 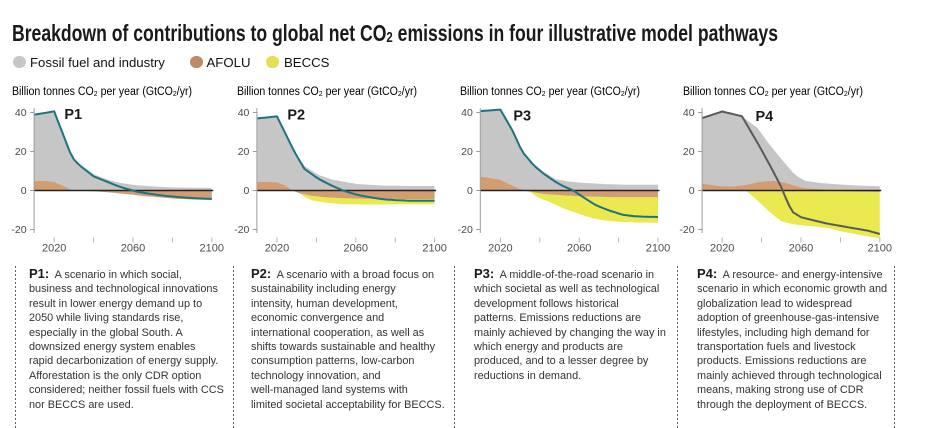 What do you see at coordinates (73, 115) in the screenshot?
I see `svg-text: P1` at bounding box center [73, 115].